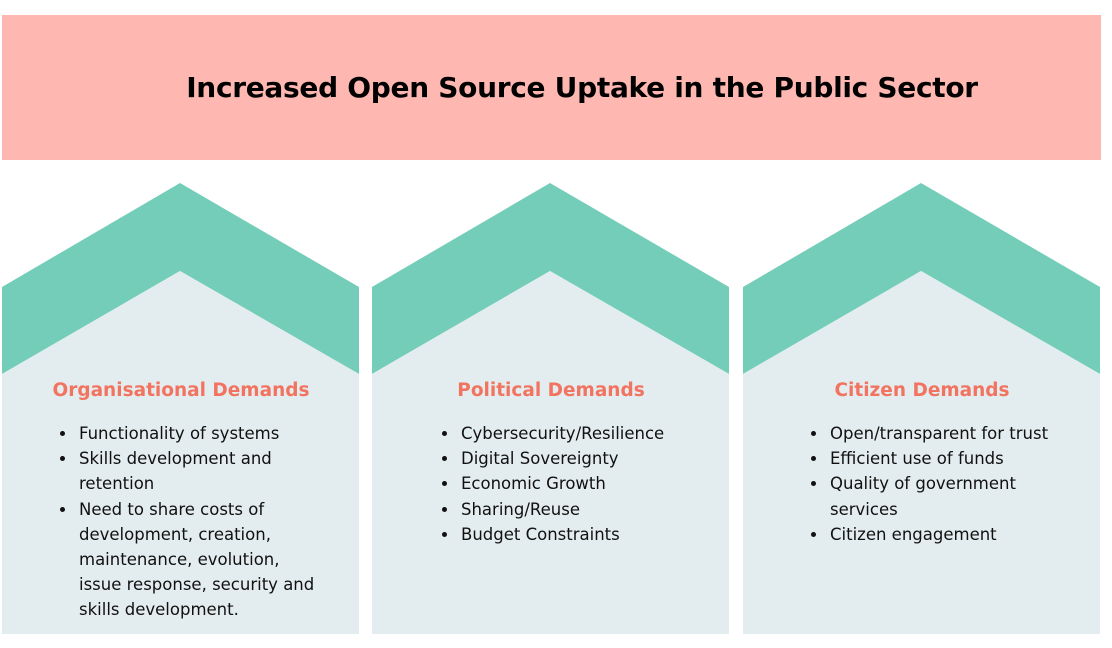 This screenshot has height=648, width=1112. Describe the element at coordinates (594, 483) in the screenshot. I see `list-item: Economic Growth` at that location.